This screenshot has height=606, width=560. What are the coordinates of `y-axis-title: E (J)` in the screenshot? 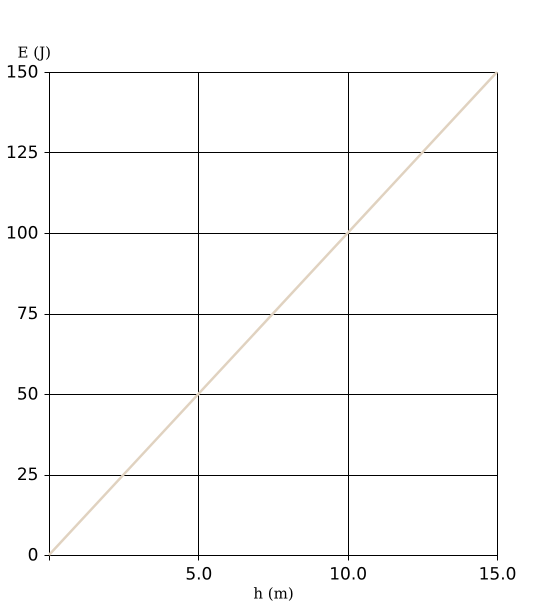 It's located at (34, 53).